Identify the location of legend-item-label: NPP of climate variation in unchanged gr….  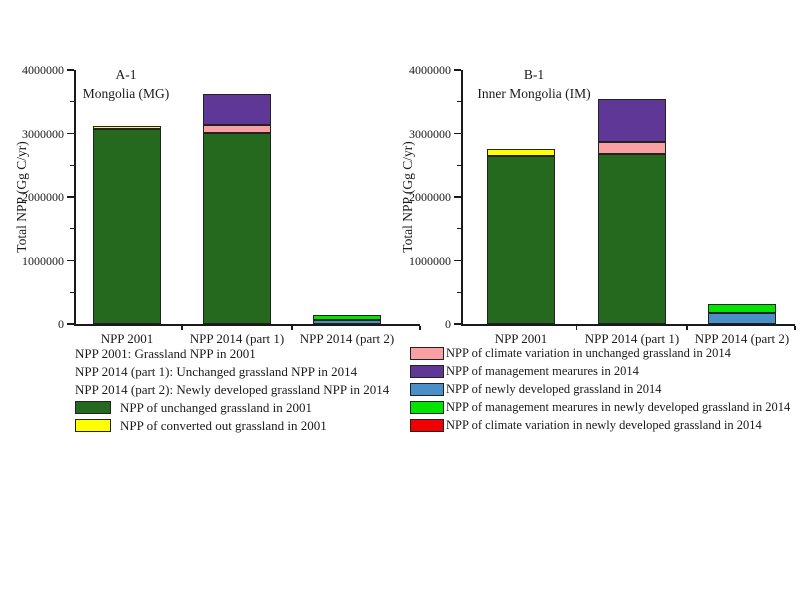
(588, 353).